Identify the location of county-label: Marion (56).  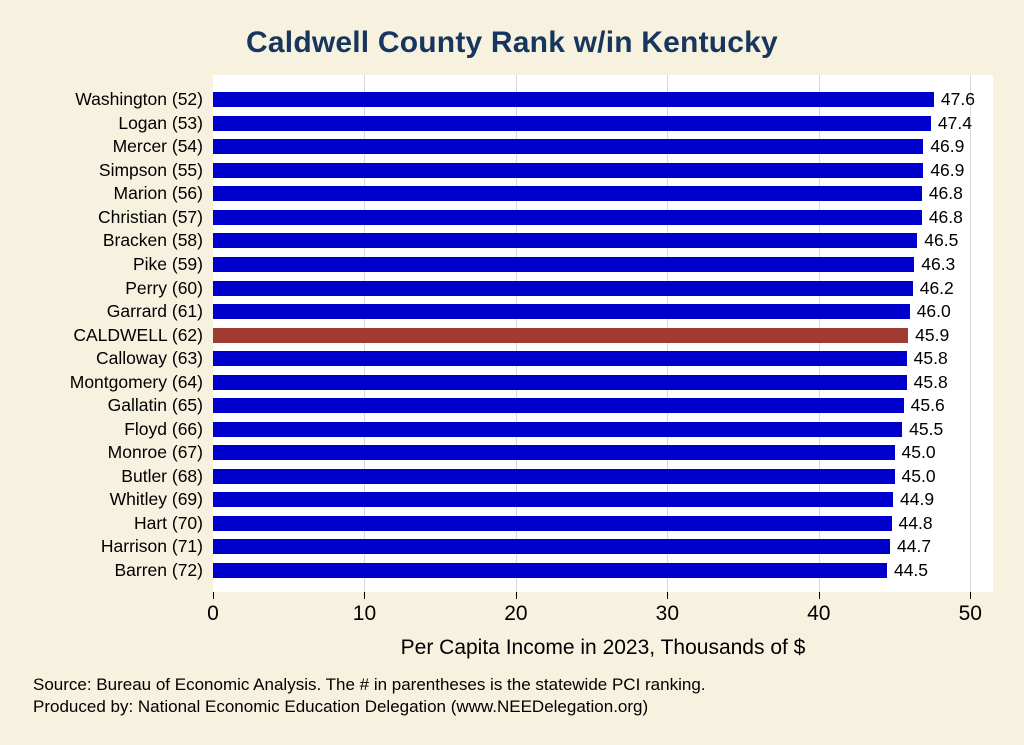
(158, 193).